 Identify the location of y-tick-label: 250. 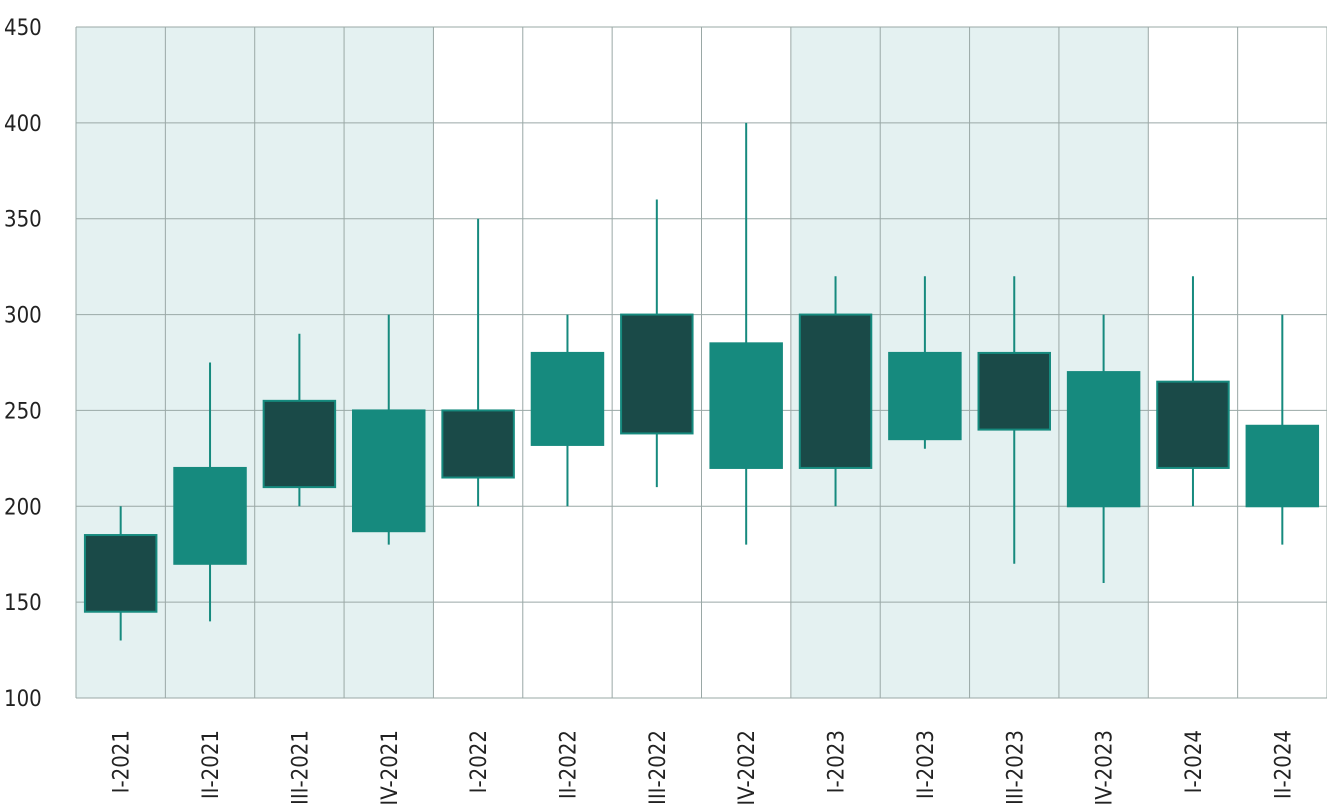
(23, 411).